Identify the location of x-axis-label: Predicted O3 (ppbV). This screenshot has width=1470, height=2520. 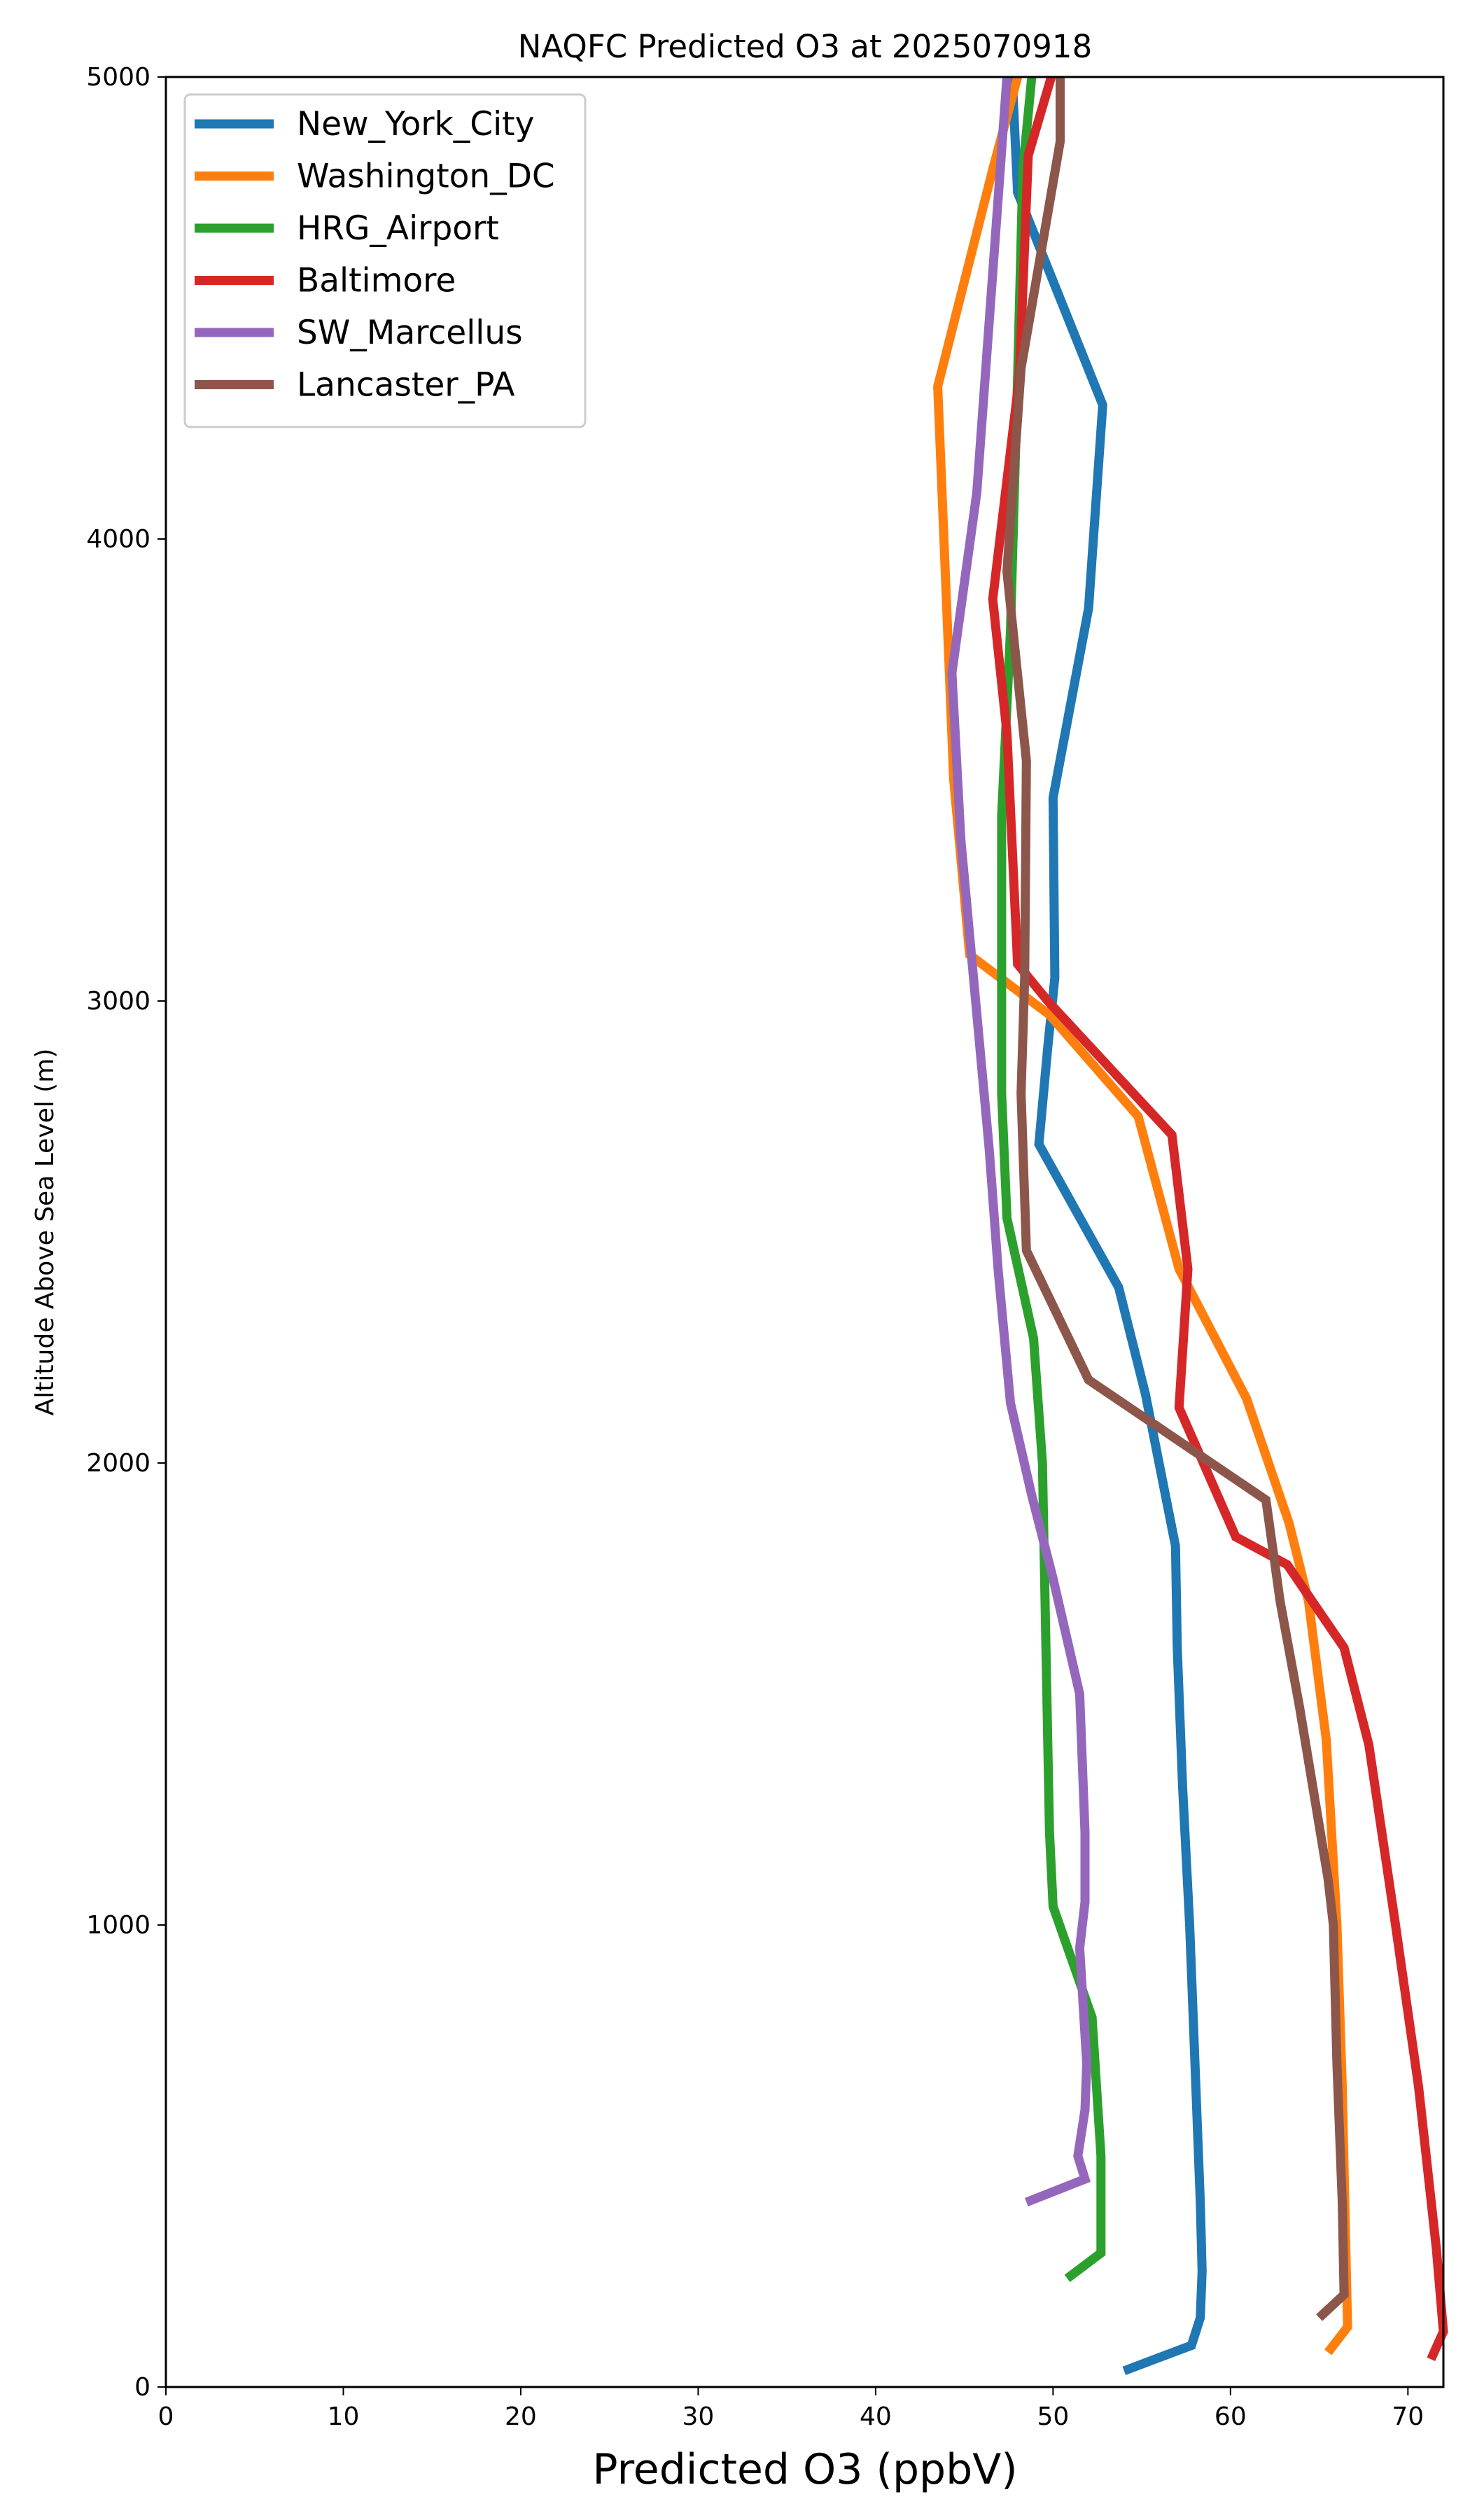
(804, 2469).